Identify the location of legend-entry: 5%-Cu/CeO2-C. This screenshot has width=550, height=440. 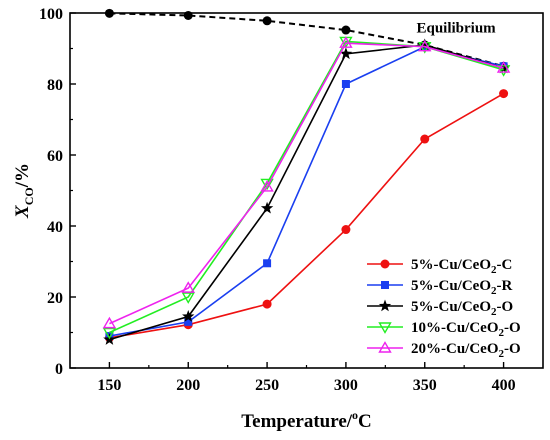
(439, 266).